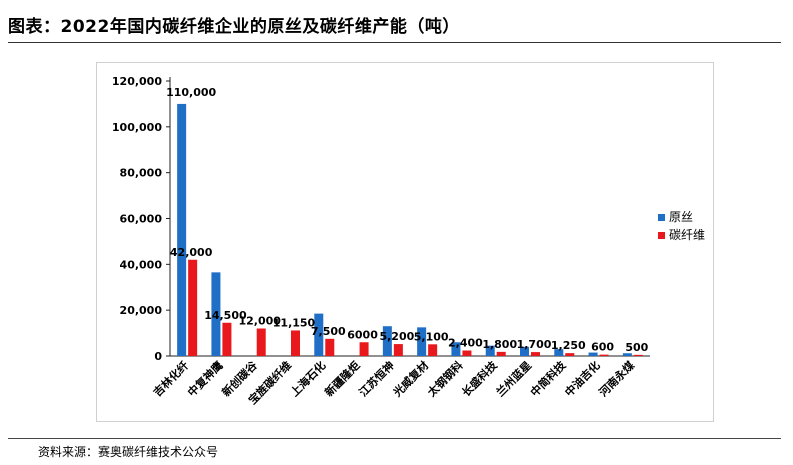  What do you see at coordinates (137, 127) in the screenshot?
I see `y-tick-label: 100,000` at bounding box center [137, 127].